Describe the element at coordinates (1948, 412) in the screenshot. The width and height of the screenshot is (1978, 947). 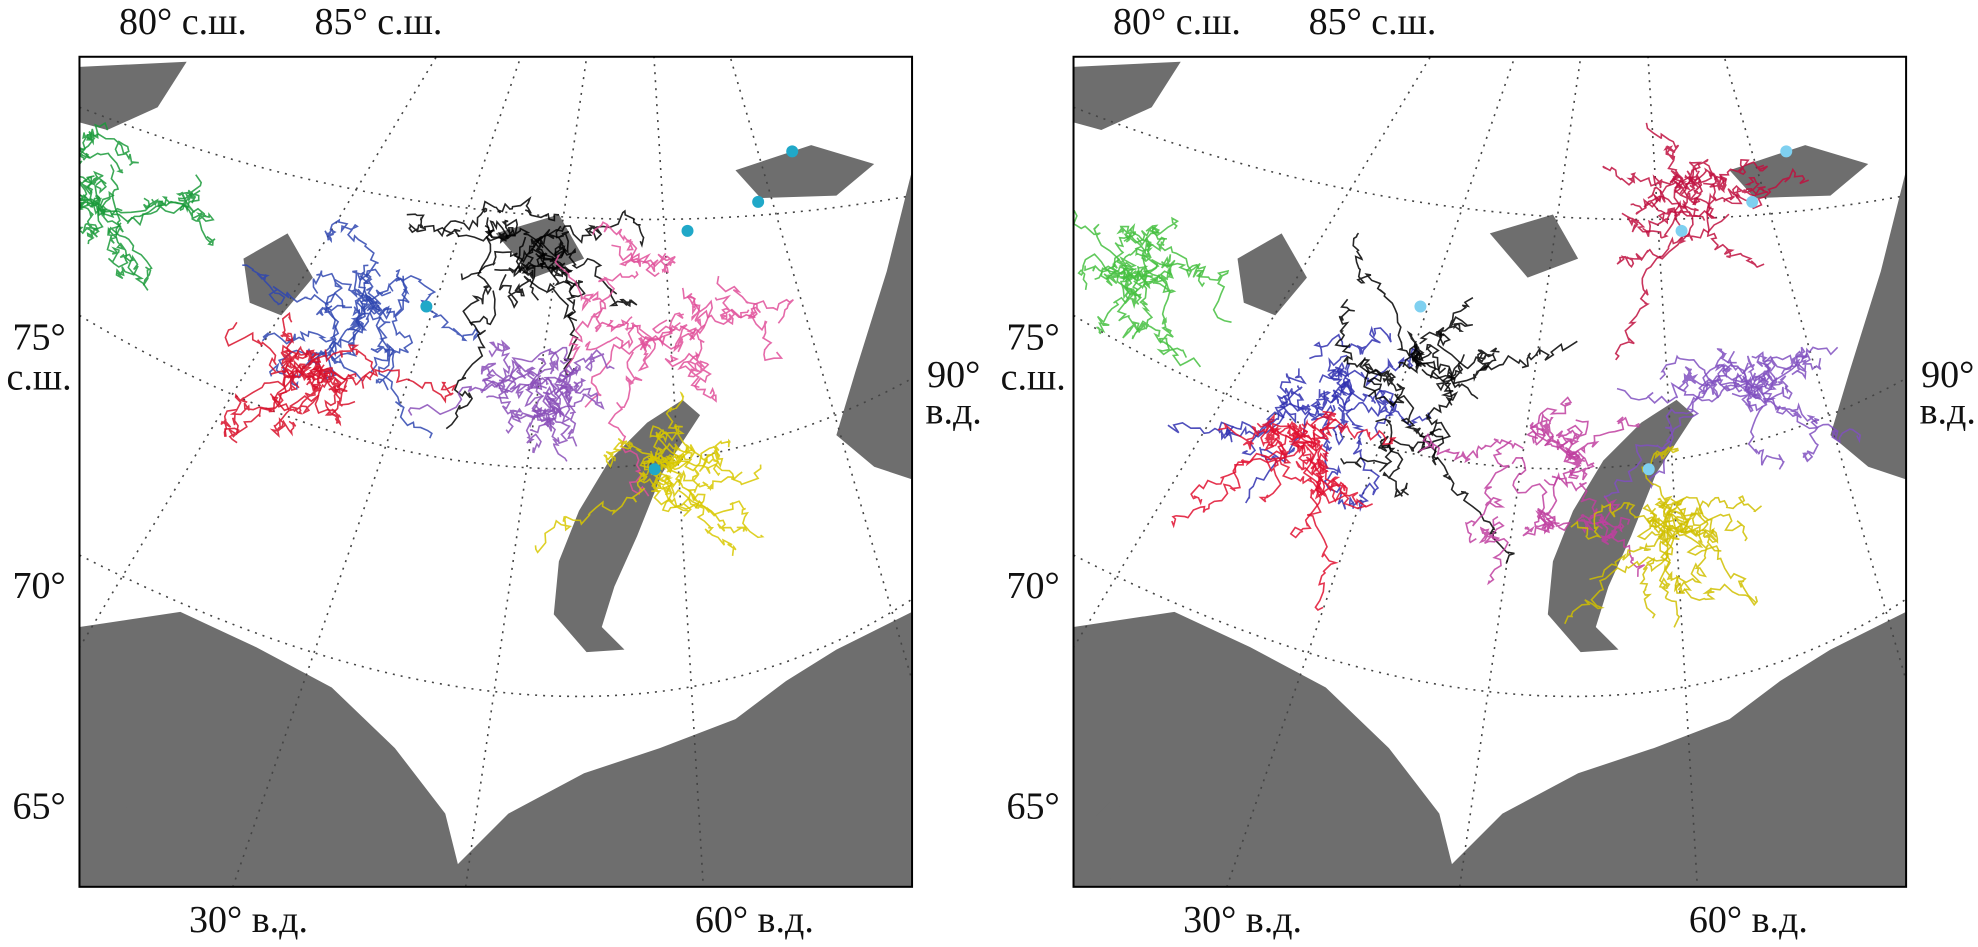
I see `coordinate-label: в.д.` at that location.